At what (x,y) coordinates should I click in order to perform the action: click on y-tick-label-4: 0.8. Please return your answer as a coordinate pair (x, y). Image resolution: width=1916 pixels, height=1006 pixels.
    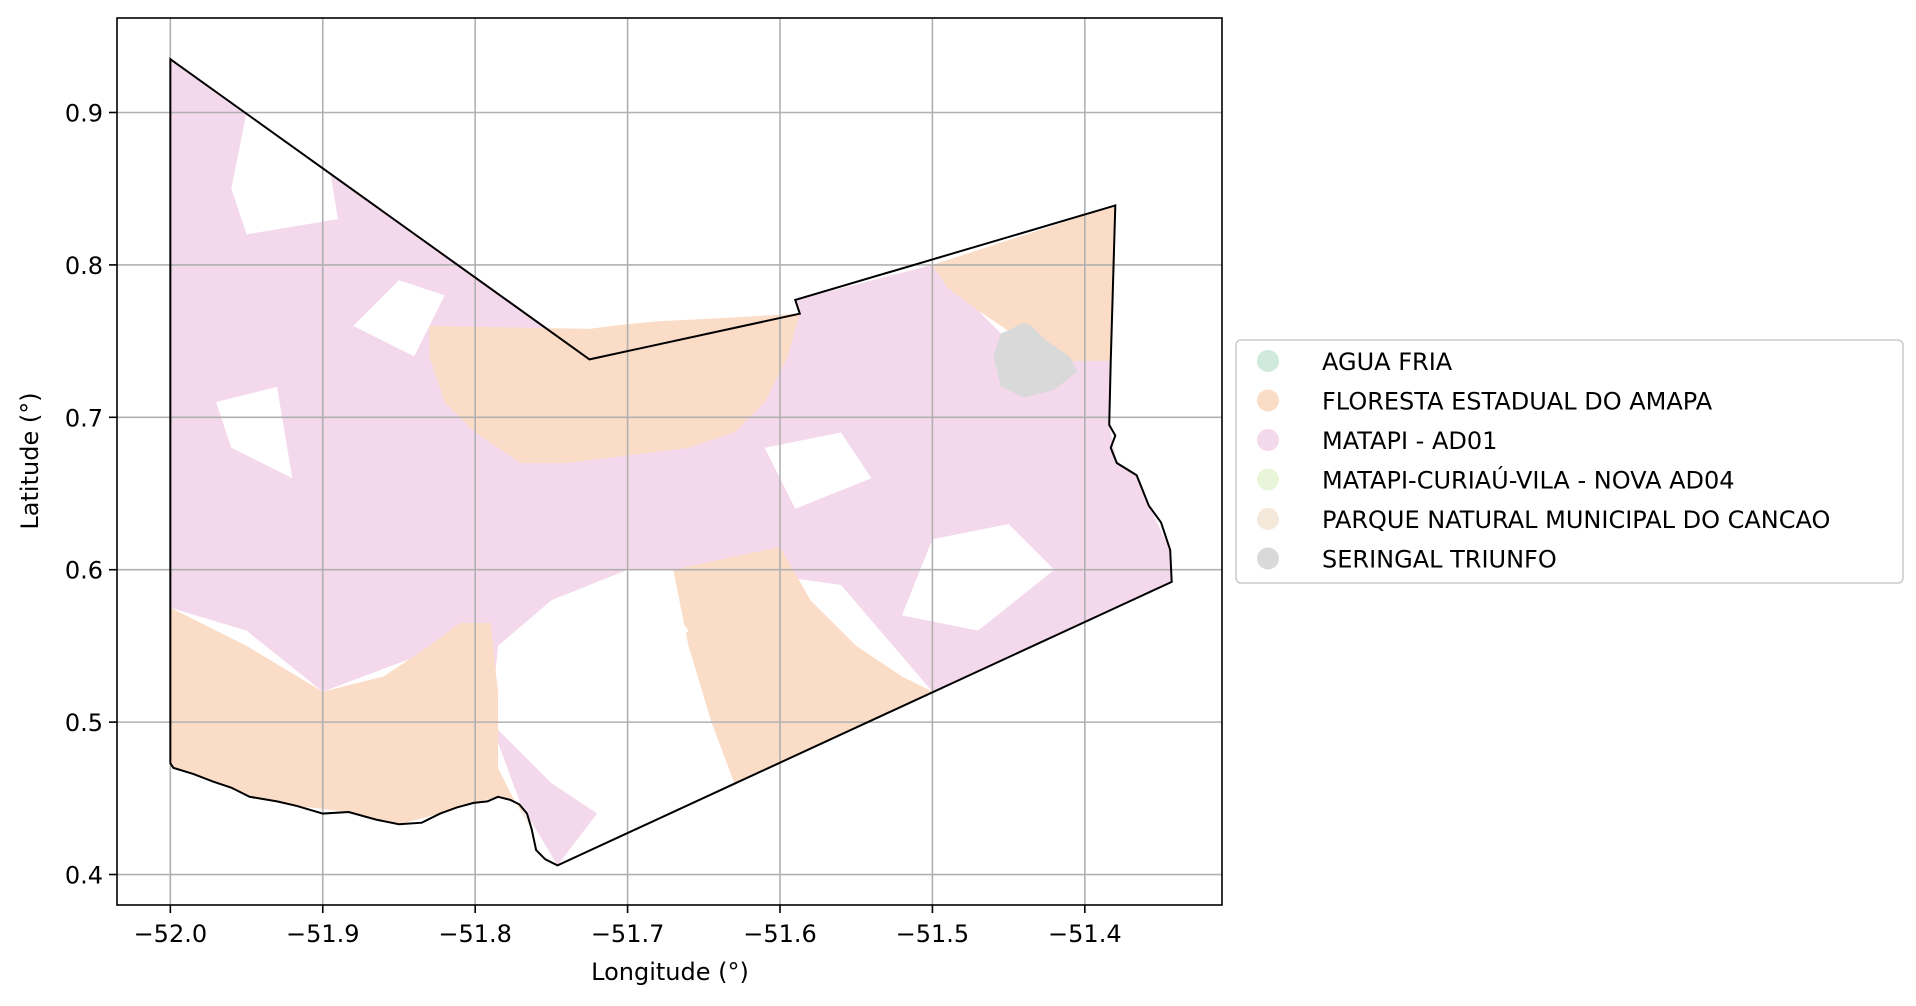
    Looking at the image, I should click on (84, 266).